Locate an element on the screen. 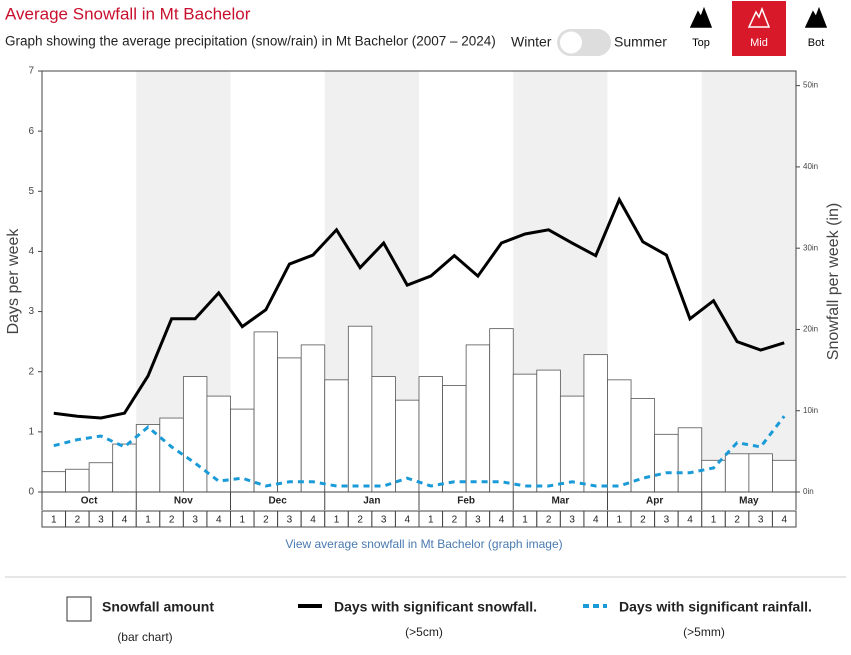  y-axis-title: Days per week is located at coordinates (13, 281).